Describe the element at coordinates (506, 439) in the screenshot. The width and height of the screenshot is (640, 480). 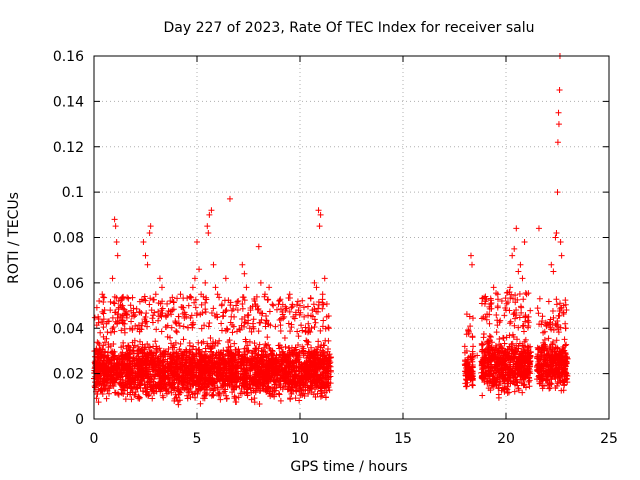
I see `x-tick-label: 20` at that location.